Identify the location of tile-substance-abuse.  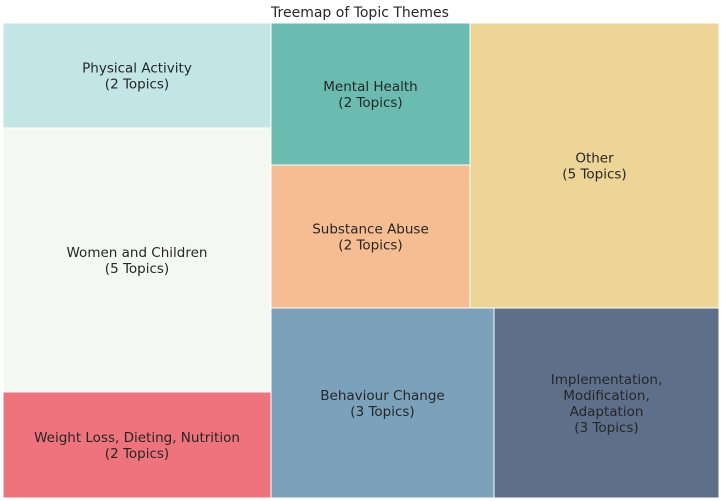
(370, 236).